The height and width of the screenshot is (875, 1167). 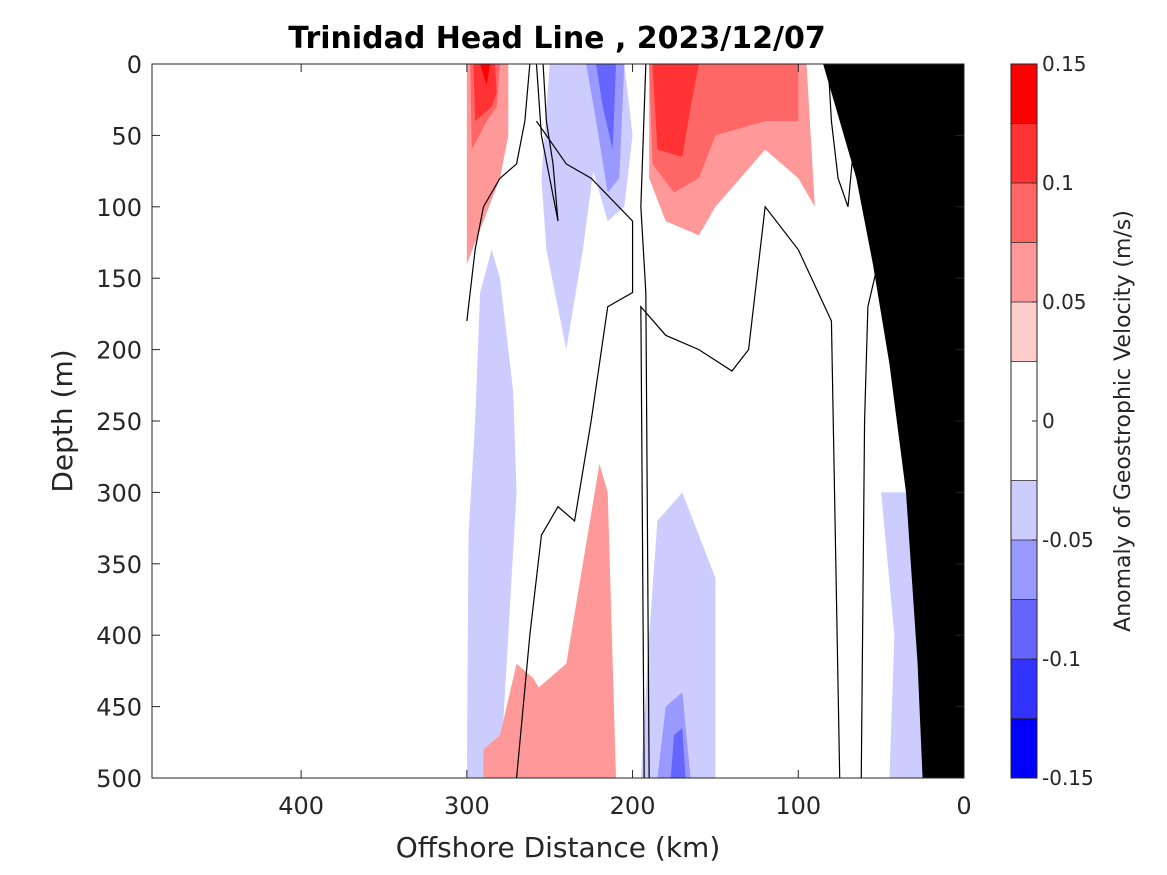 What do you see at coordinates (798, 806) in the screenshot?
I see `x-tick-label: 100` at bounding box center [798, 806].